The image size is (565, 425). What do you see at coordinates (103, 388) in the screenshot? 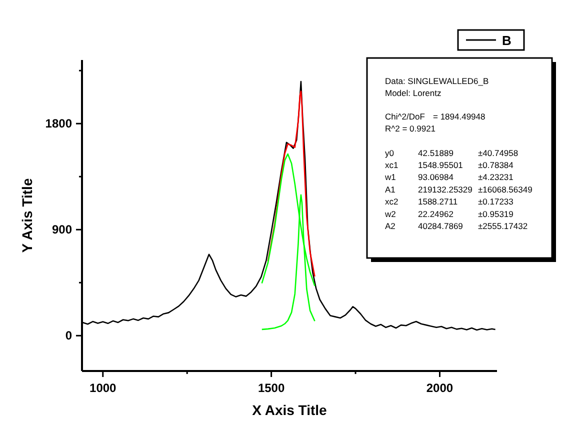
I see `x-tick-label: 1000` at bounding box center [103, 388].